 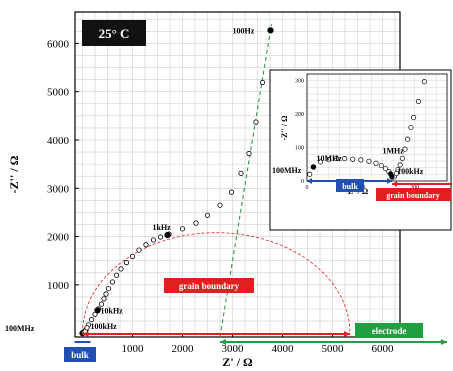 What do you see at coordinates (58, 189) in the screenshot?
I see `y-tick-label: 3000` at bounding box center [58, 189].